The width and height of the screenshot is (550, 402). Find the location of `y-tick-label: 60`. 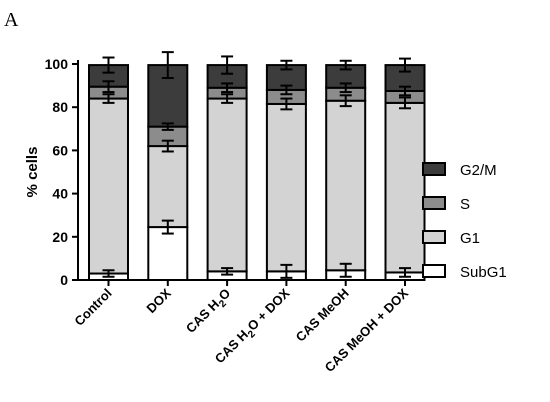

y-tick-label: 60 is located at coordinates (60, 150).